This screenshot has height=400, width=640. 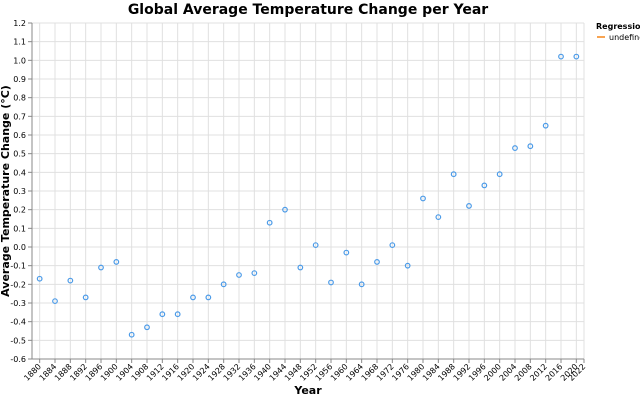 What do you see at coordinates (18, 359) in the screenshot?
I see `y-tick-label: -0.6` at bounding box center [18, 359].